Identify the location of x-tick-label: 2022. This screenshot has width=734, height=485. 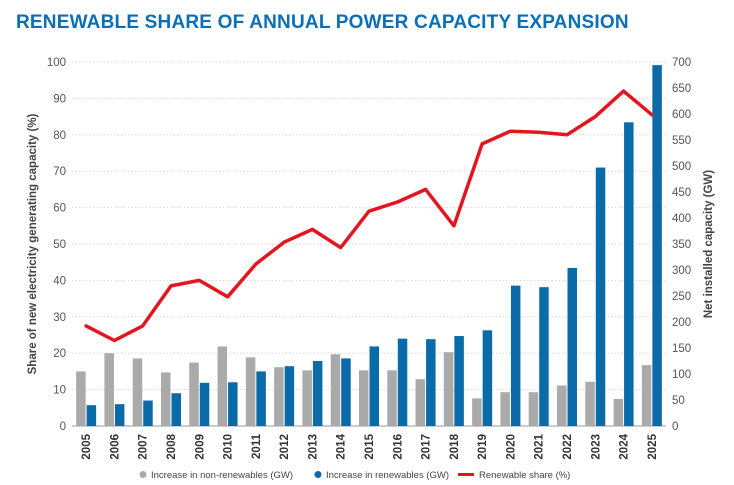
(568, 447).